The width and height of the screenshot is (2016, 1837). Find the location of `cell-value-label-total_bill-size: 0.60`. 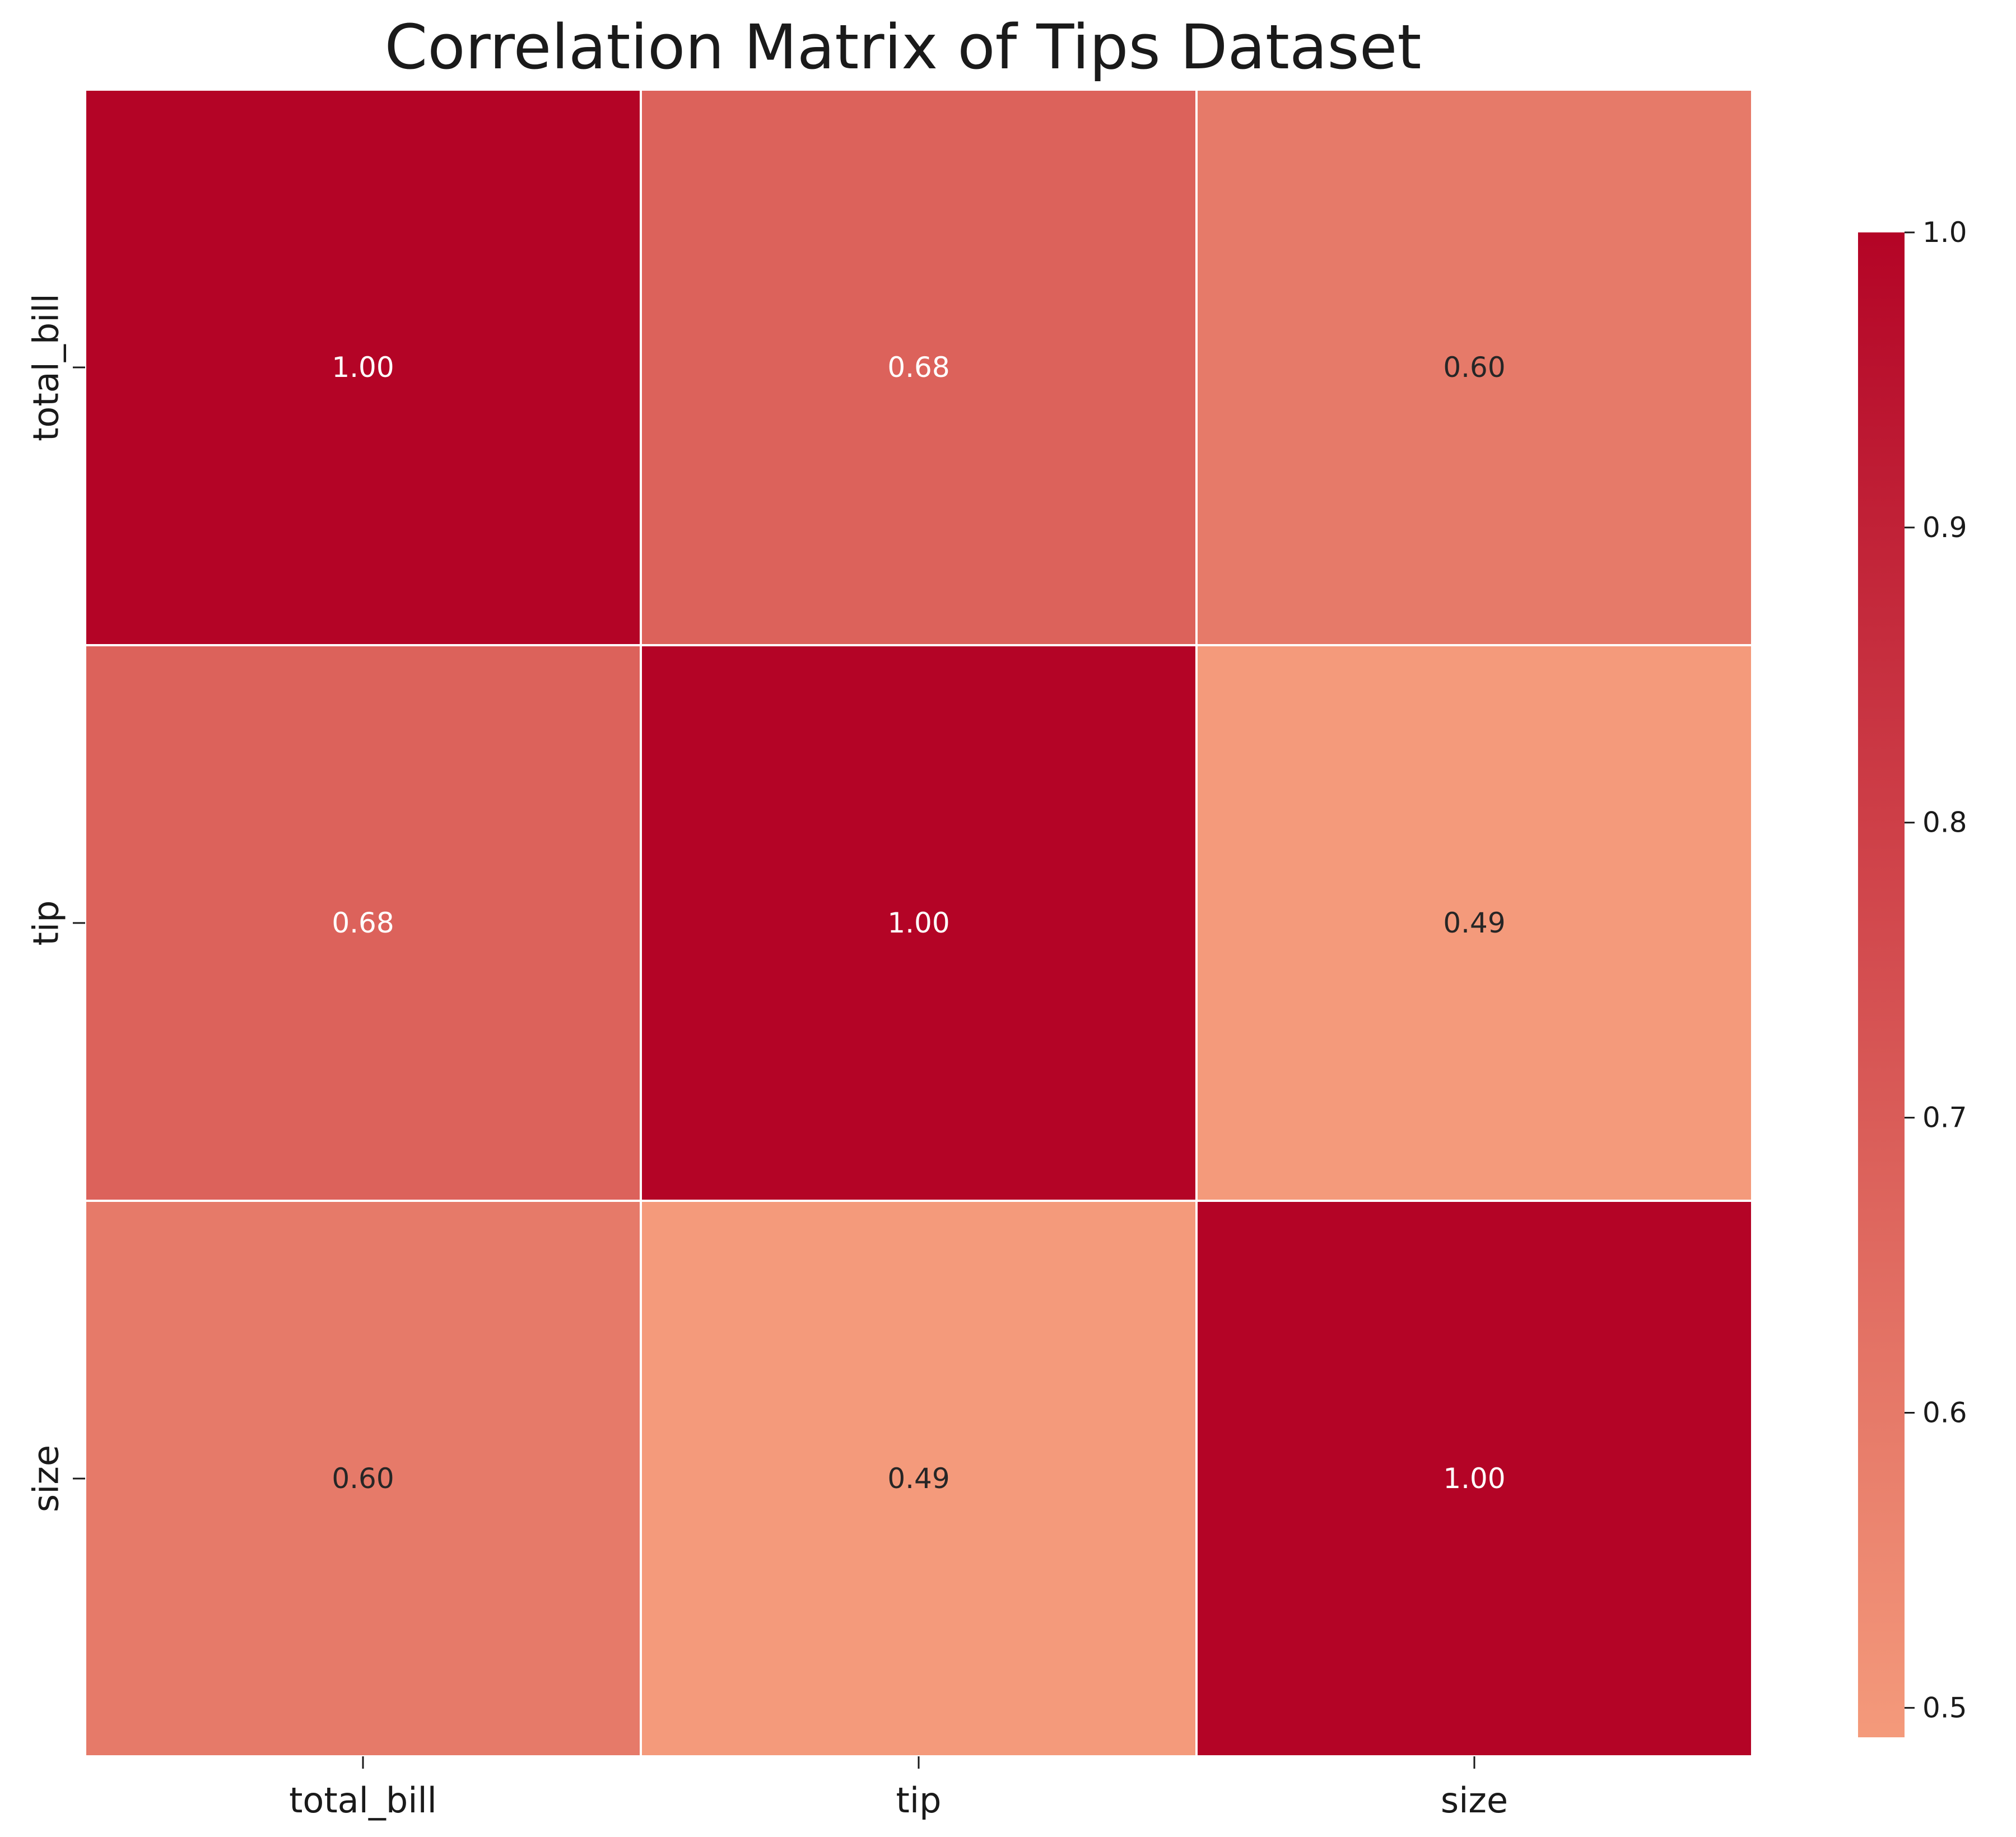

cell-value-label-total_bill-size: 0.60 is located at coordinates (1474, 367).